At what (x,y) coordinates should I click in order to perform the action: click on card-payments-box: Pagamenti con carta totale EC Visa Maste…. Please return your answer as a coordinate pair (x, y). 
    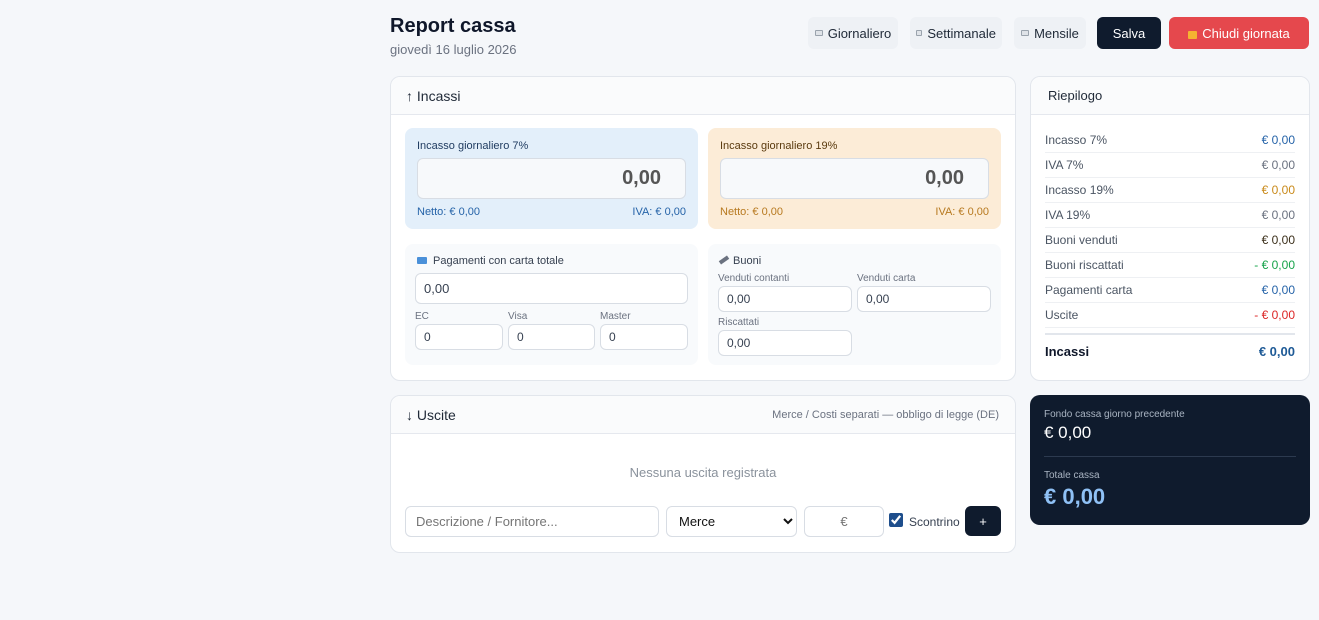
    Looking at the image, I should click on (551, 304).